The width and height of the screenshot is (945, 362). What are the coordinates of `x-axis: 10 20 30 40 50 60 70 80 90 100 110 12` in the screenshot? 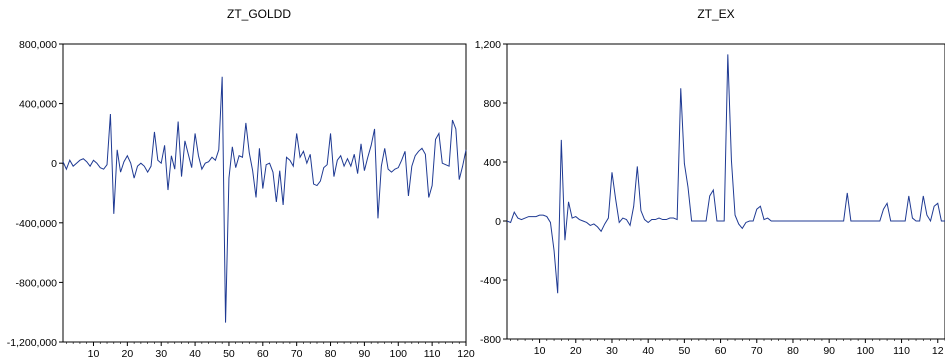 It's located at (727, 348).